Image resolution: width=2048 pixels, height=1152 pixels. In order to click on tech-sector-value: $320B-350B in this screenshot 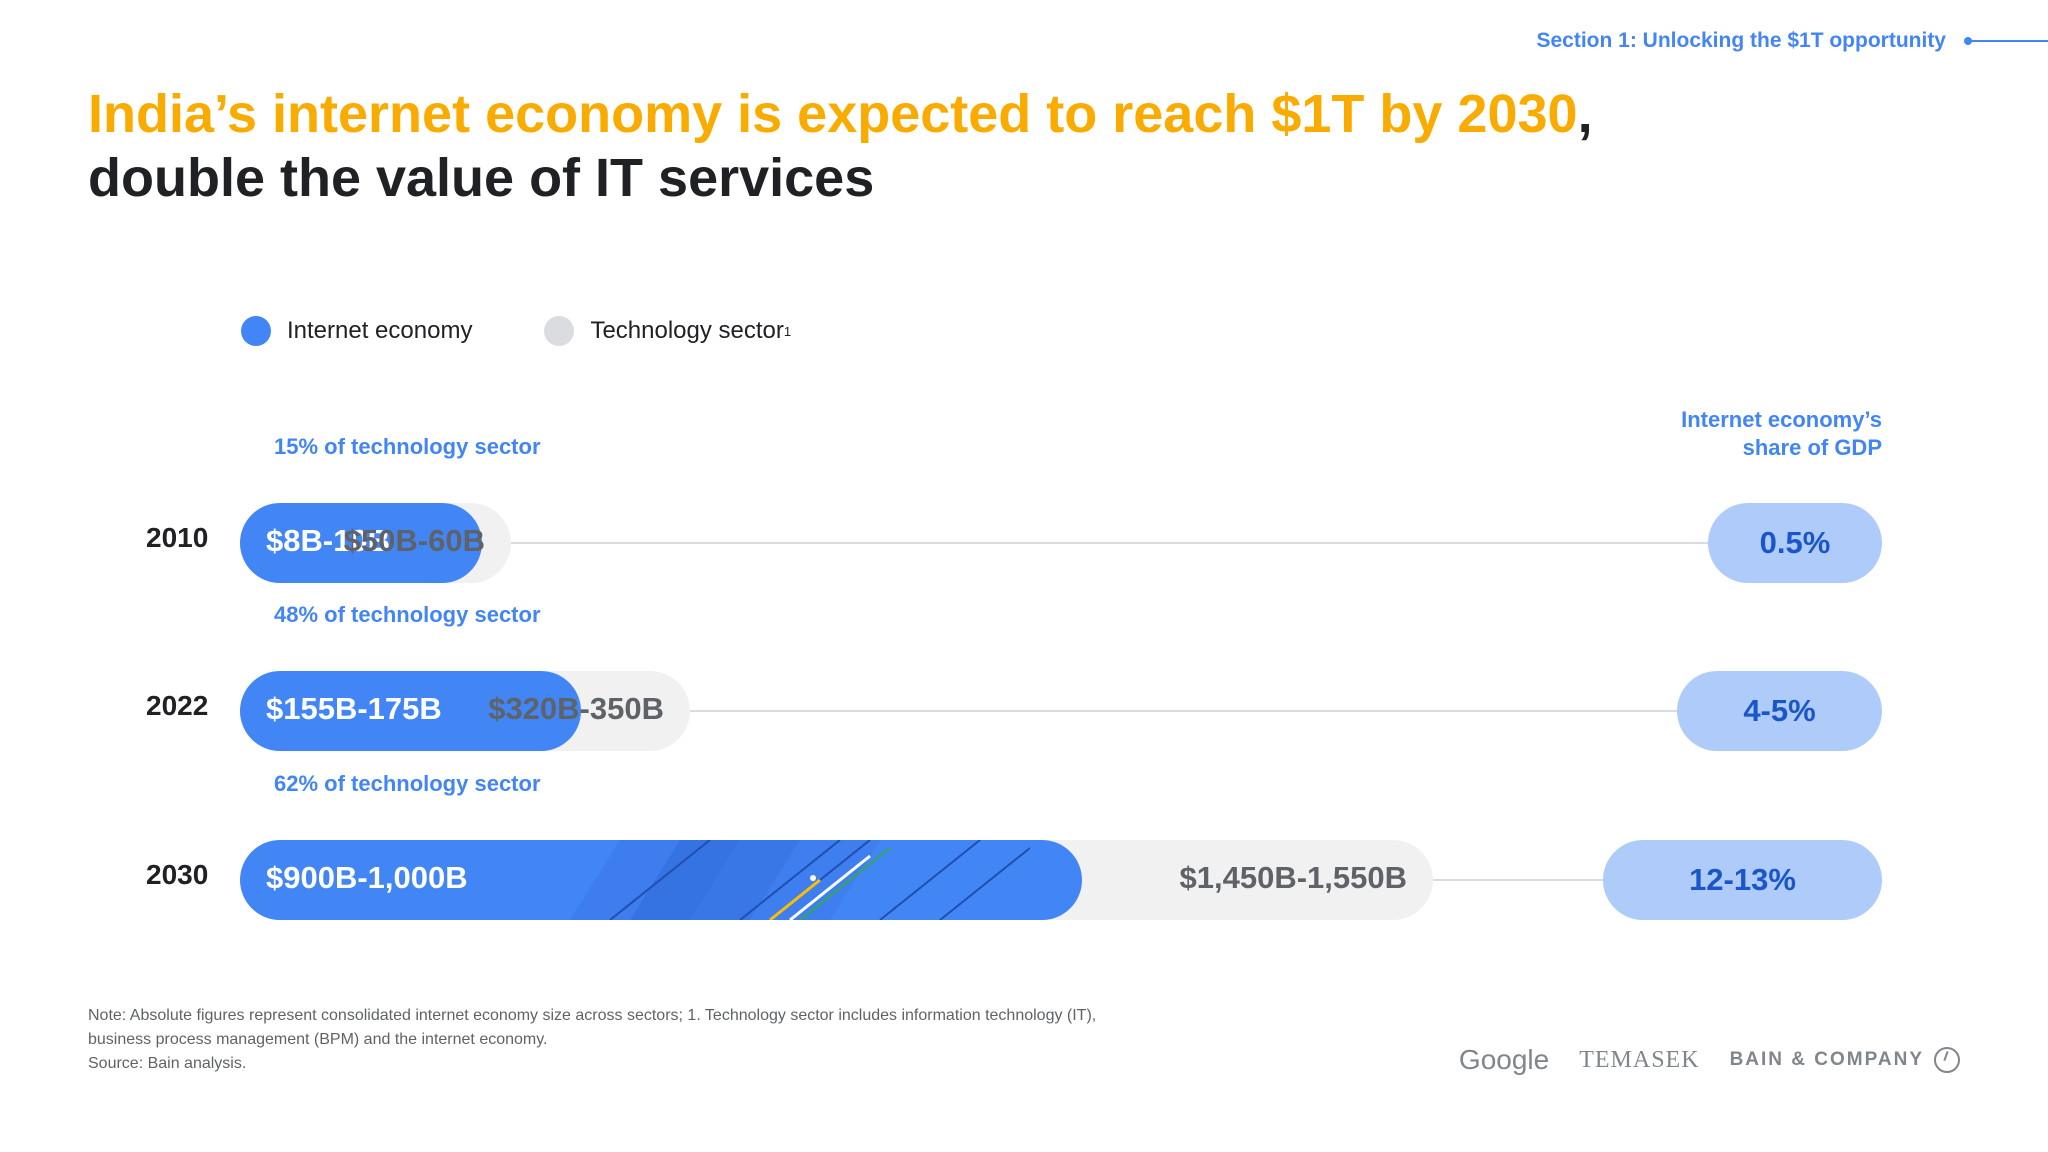, I will do `click(576, 708)`.